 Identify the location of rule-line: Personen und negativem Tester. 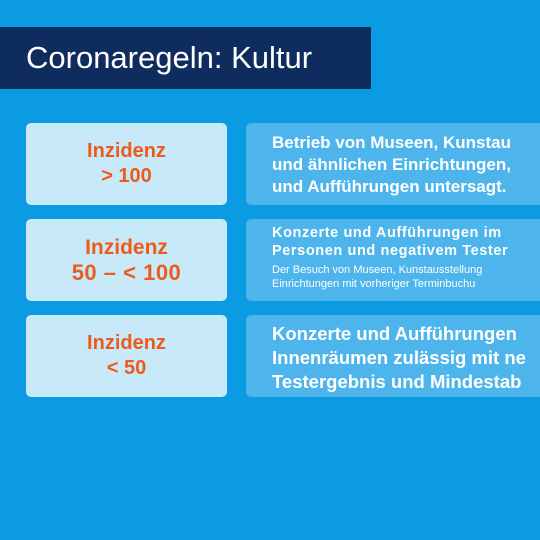
(390, 251).